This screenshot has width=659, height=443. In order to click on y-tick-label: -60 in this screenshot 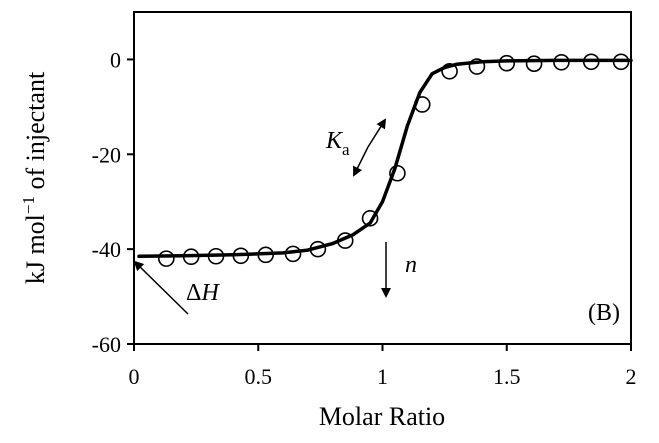, I will do `click(106, 344)`.